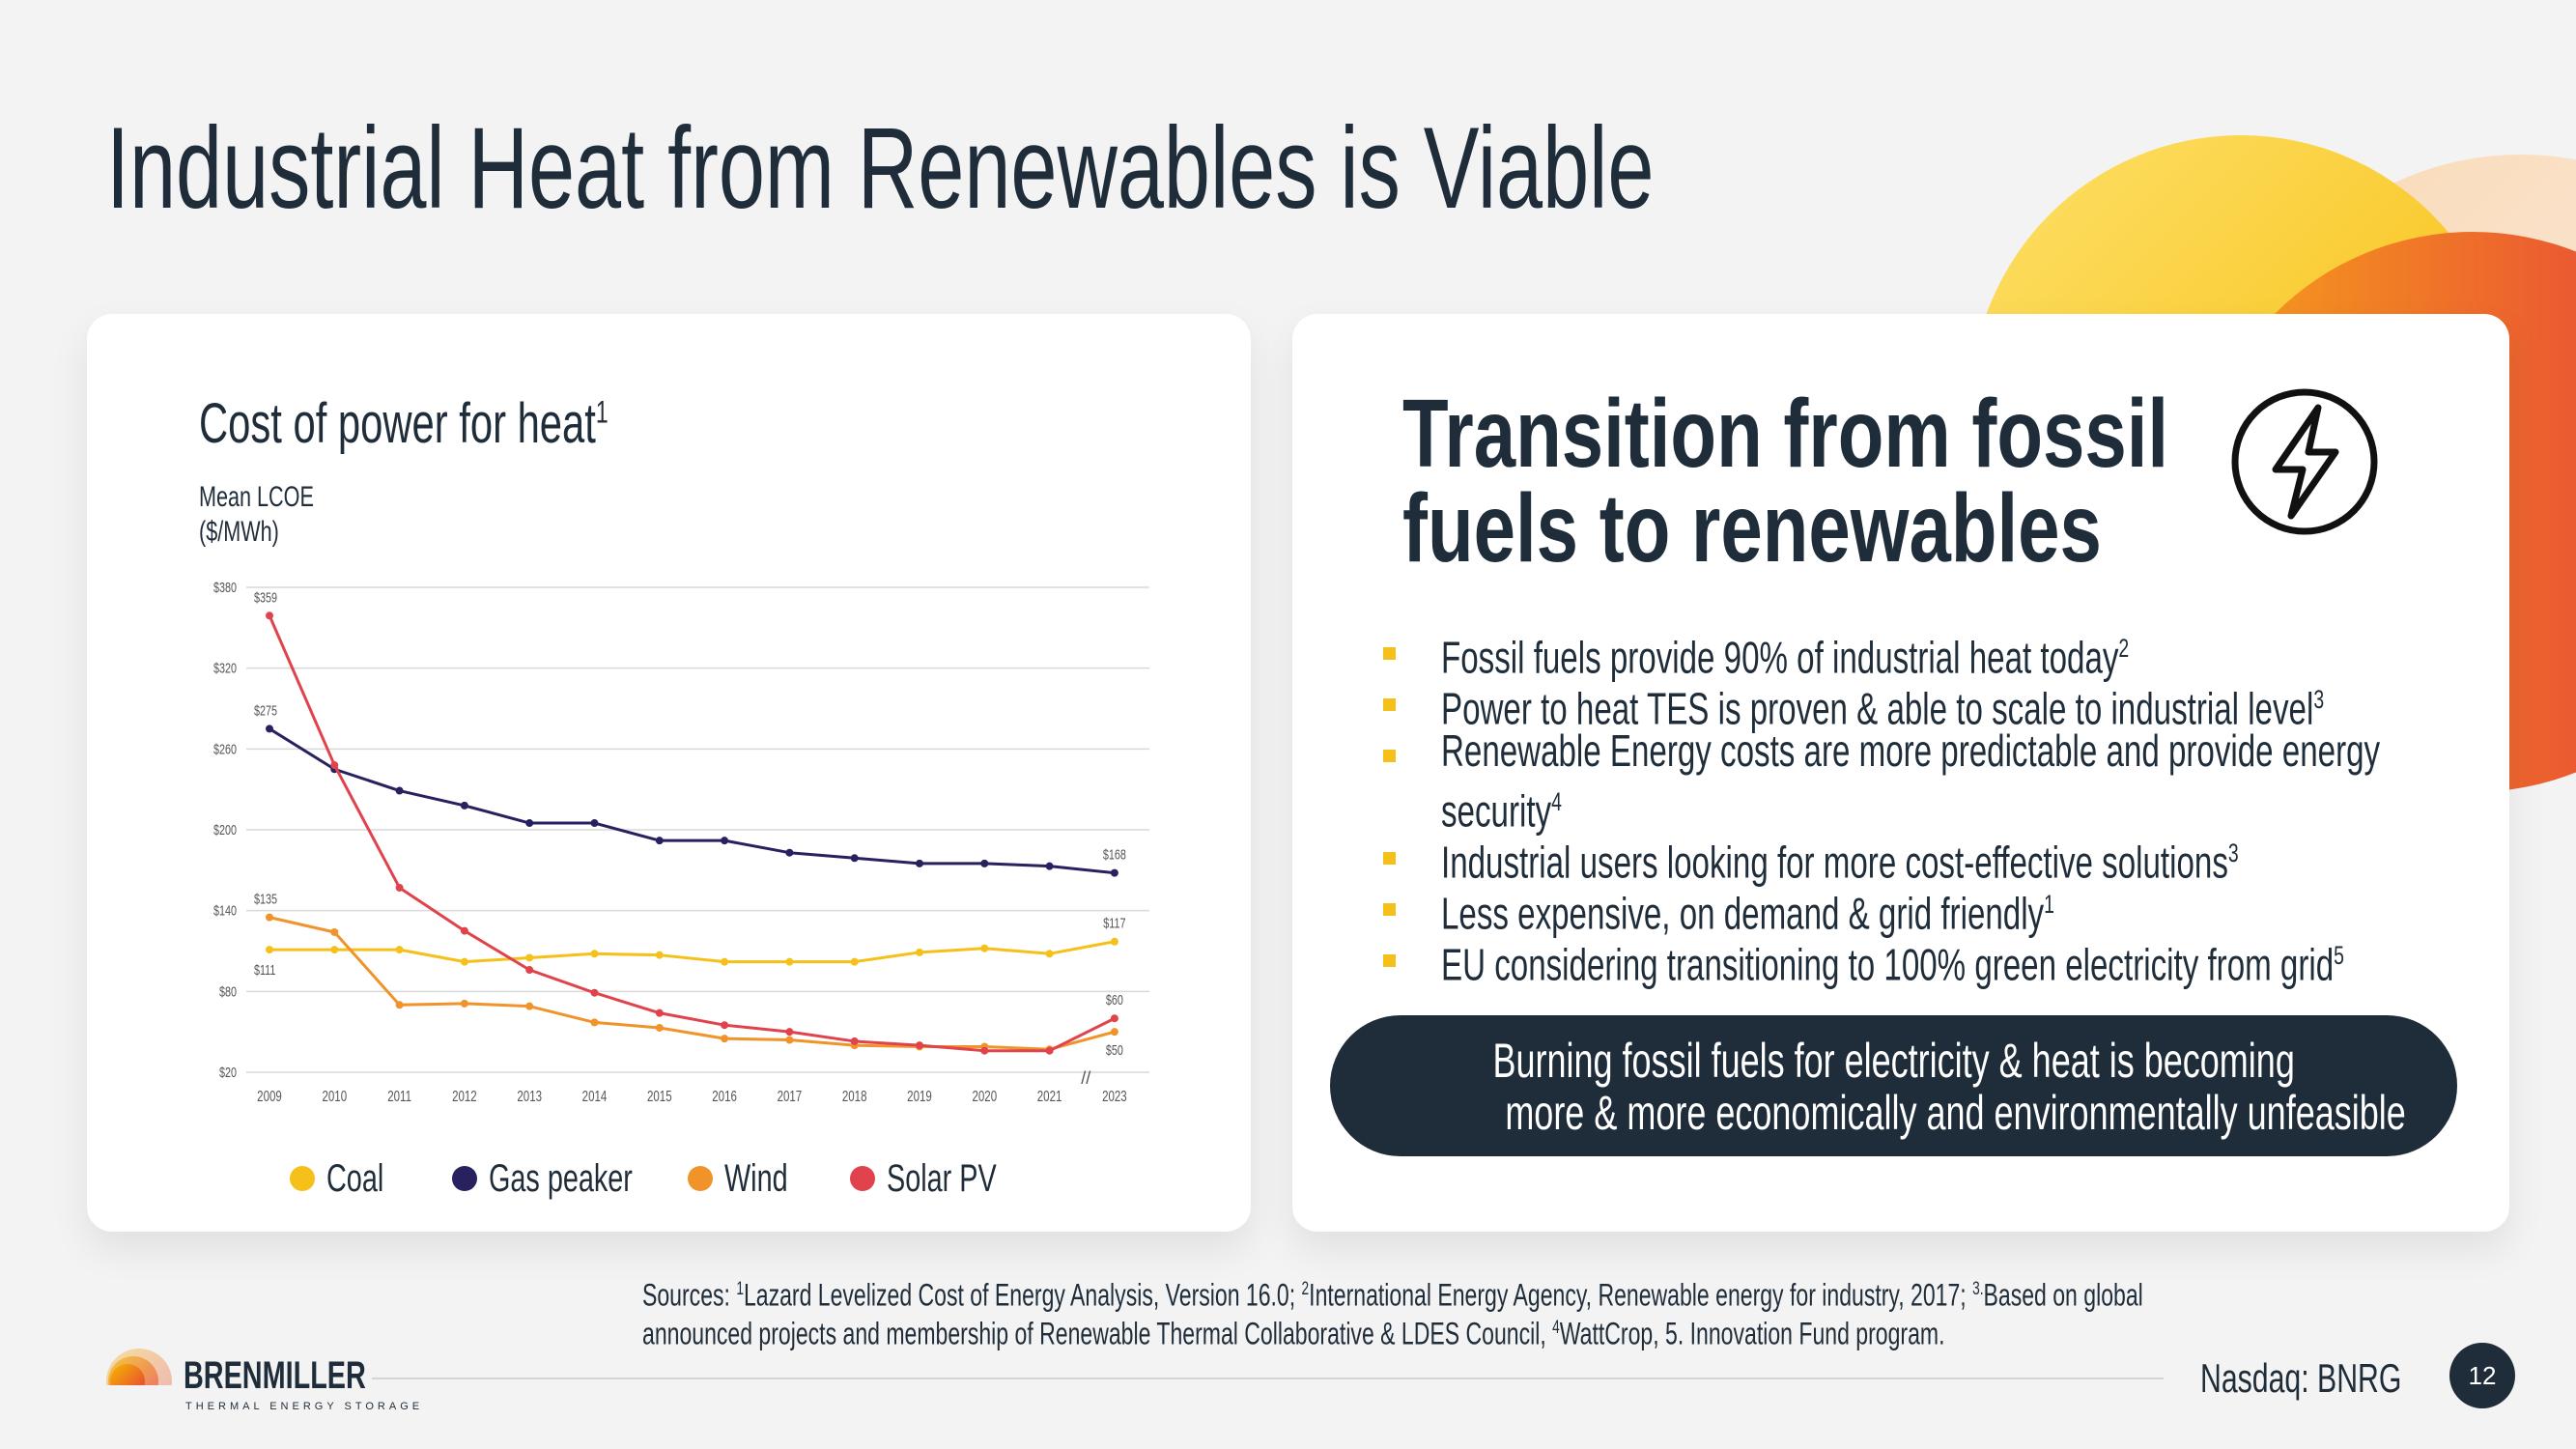  I want to click on y-tick-label: $80, so click(228, 992).